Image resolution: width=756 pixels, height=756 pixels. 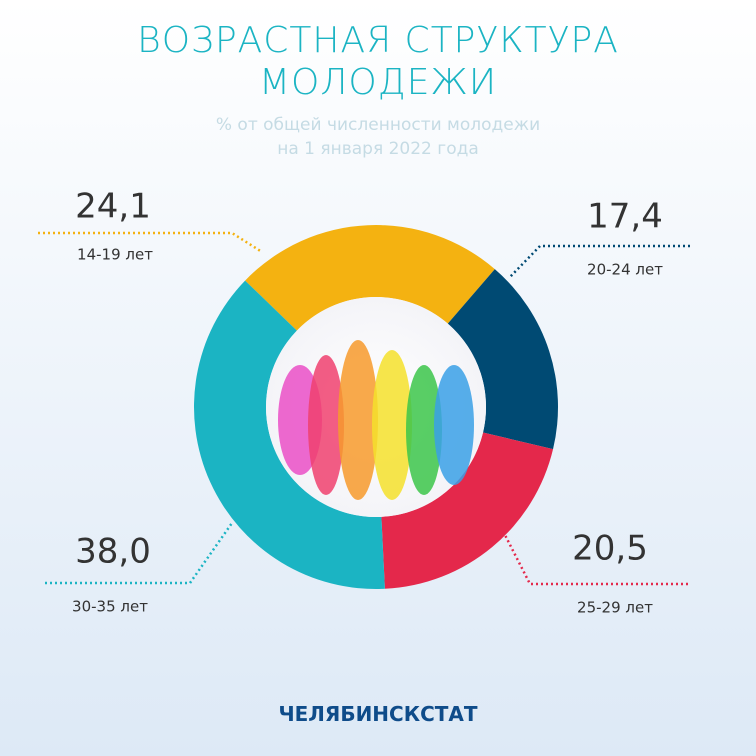 I want to click on value-label: 17,4, so click(x=625, y=217).